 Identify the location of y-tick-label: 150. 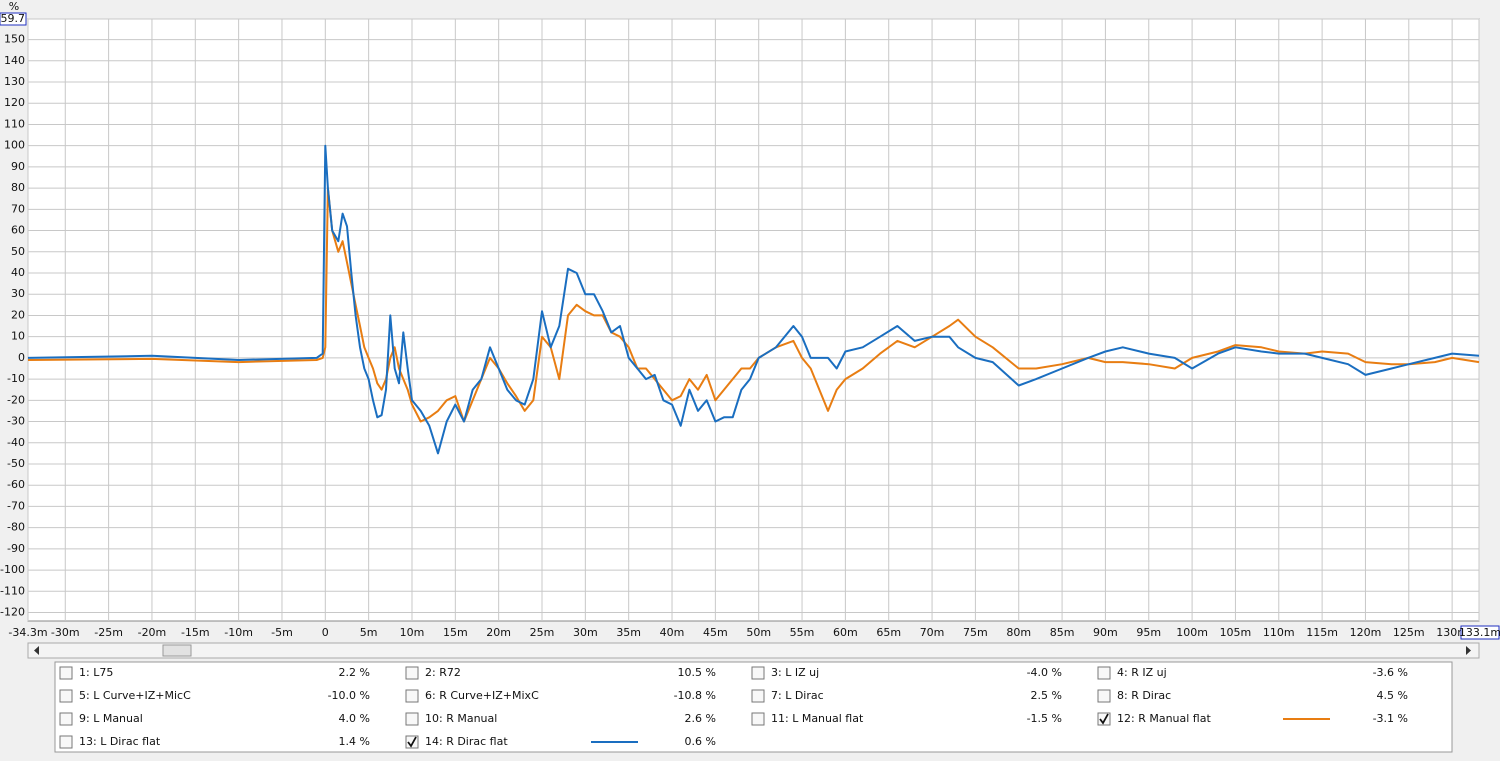
(14, 39).